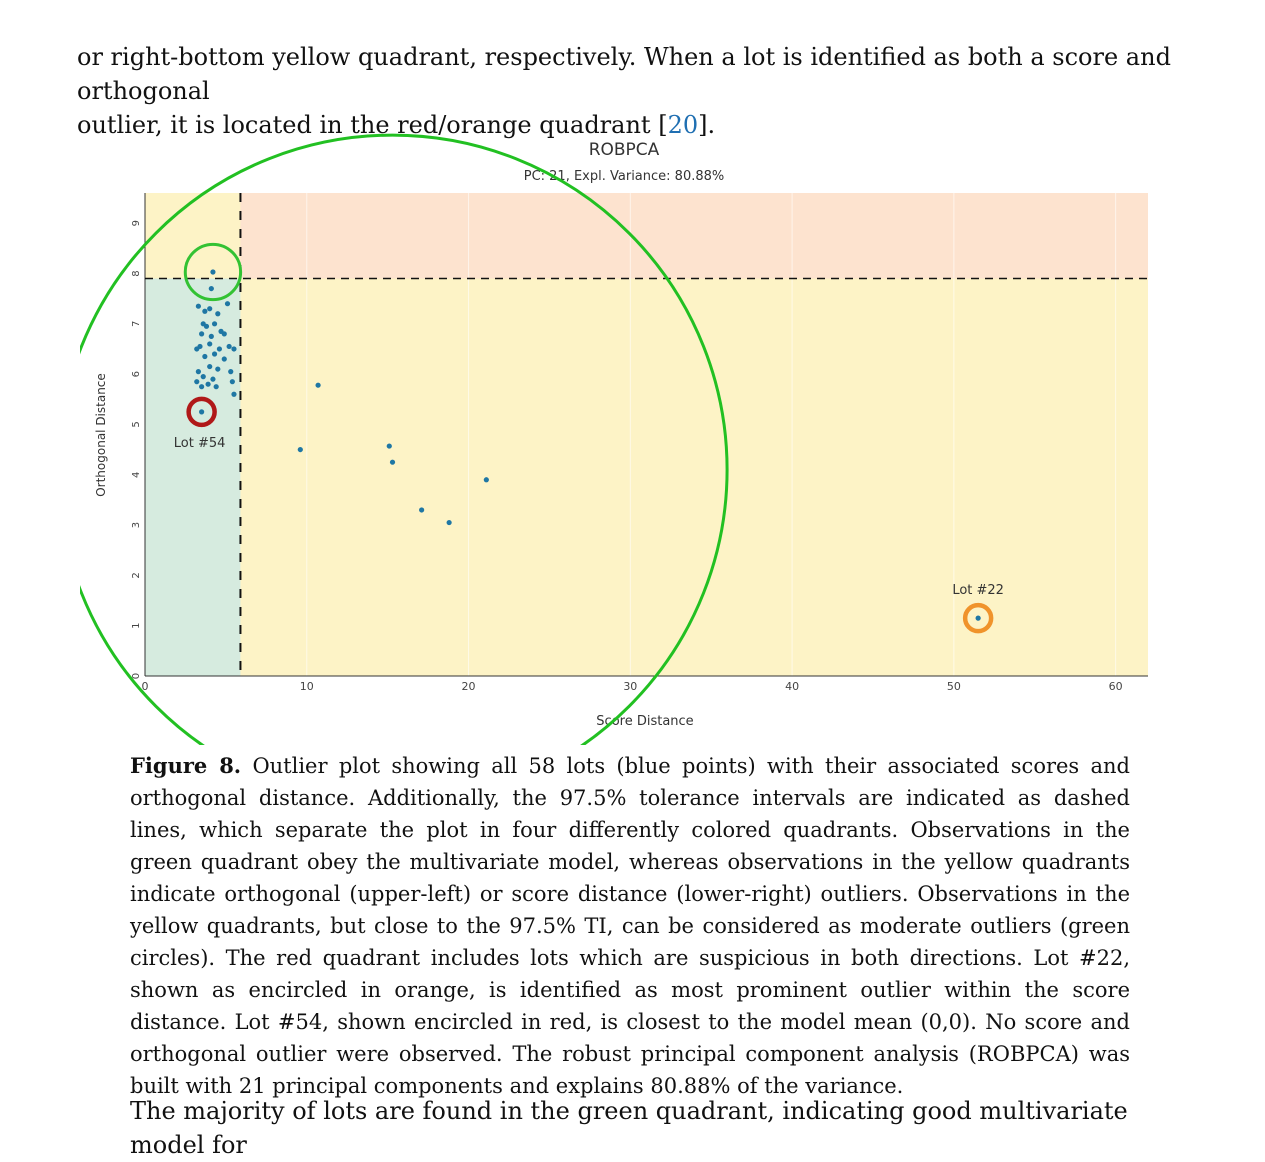  What do you see at coordinates (707, 125) in the screenshot?
I see `top-paragraph-end: ].` at bounding box center [707, 125].